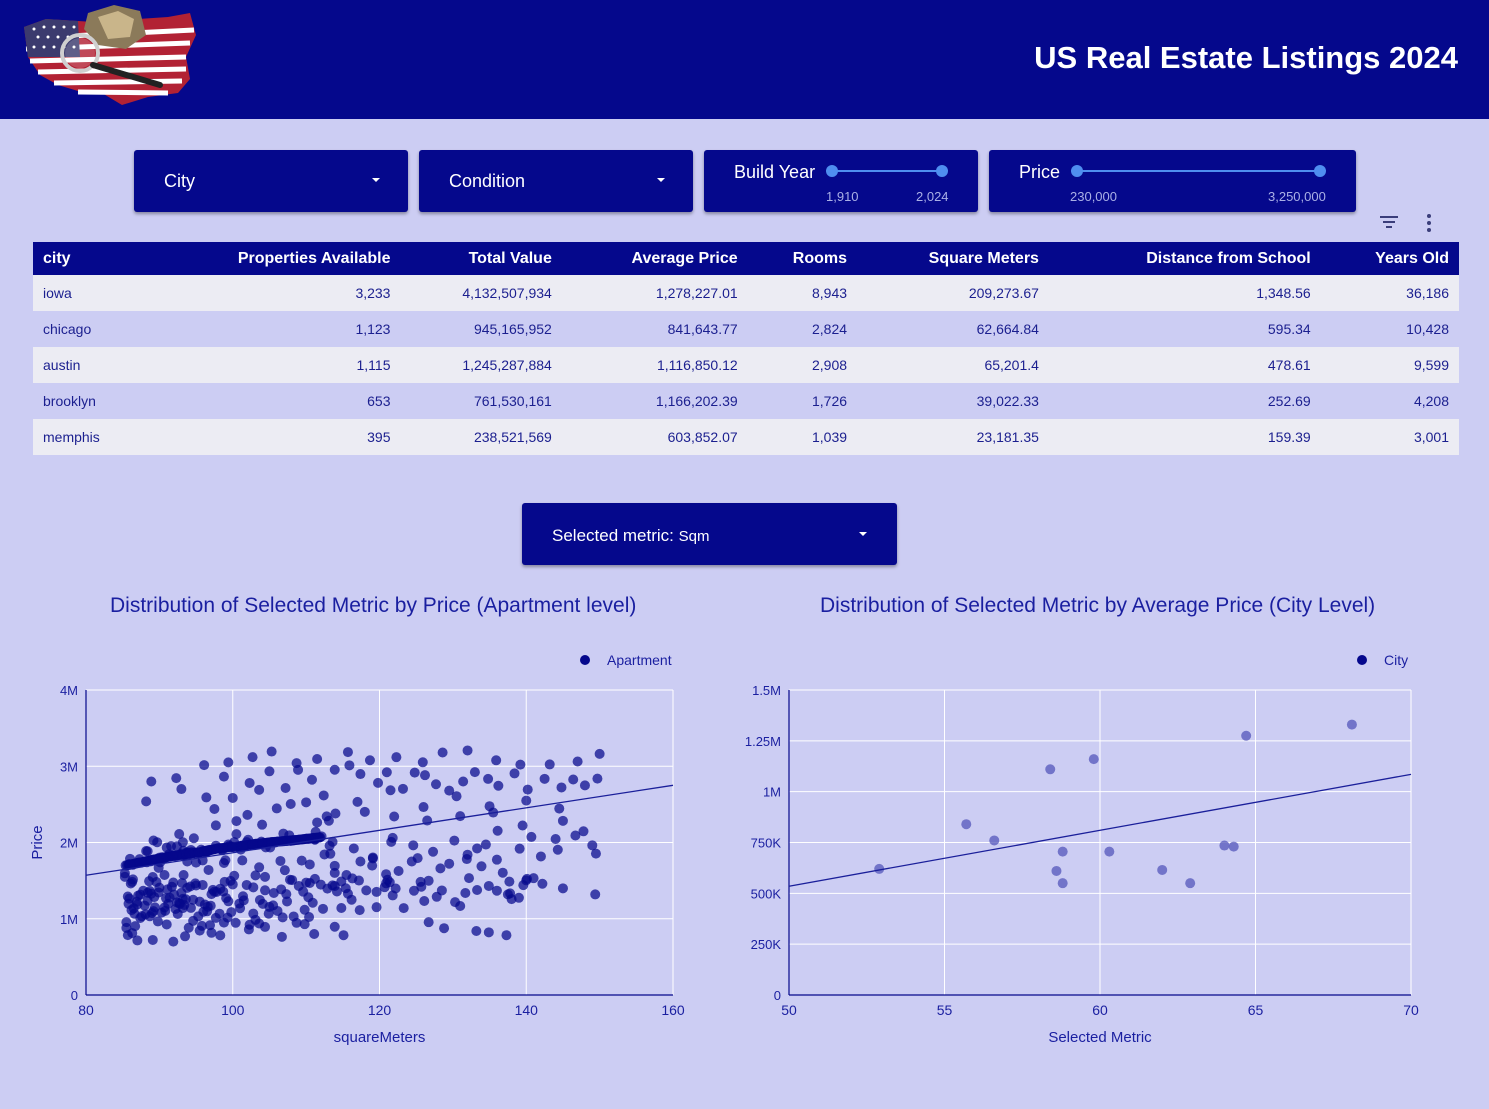 The height and width of the screenshot is (1109, 1489). What do you see at coordinates (1389, 222) in the screenshot?
I see `filter-icon` at bounding box center [1389, 222].